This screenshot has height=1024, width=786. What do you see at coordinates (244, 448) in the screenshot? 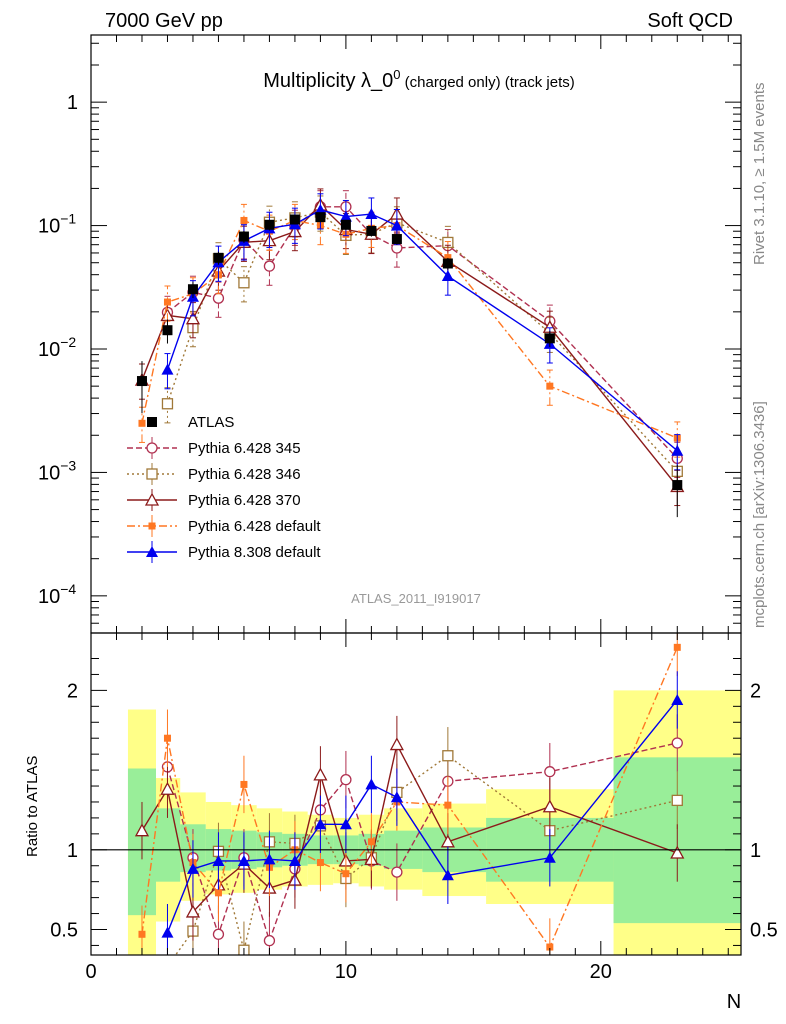
I see `legend-label: Pythia 6.428 345` at bounding box center [244, 448].